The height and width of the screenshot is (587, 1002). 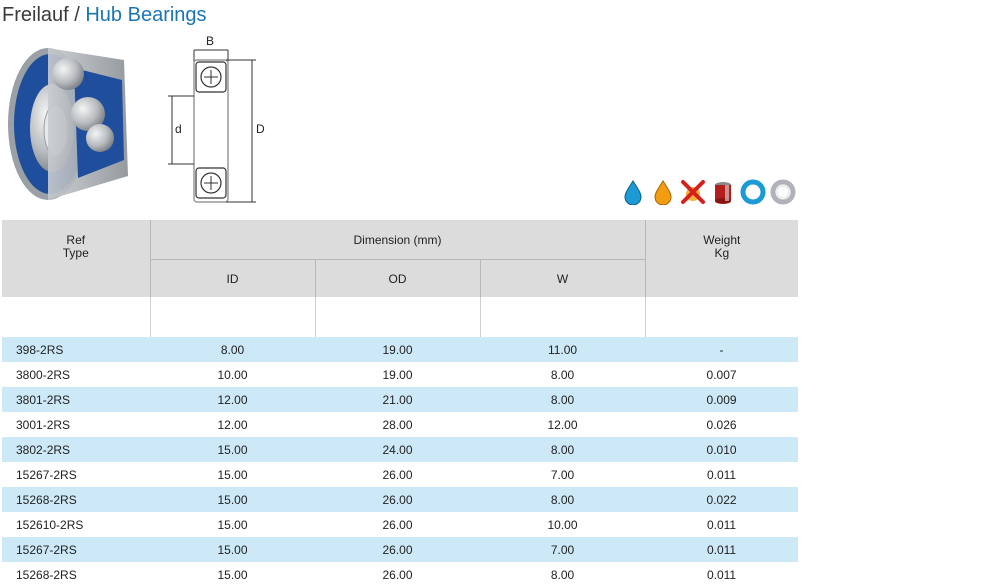 I want to click on table-row: 3802-2RS 15.00 24.00 8.00 0.010, so click(x=400, y=449).